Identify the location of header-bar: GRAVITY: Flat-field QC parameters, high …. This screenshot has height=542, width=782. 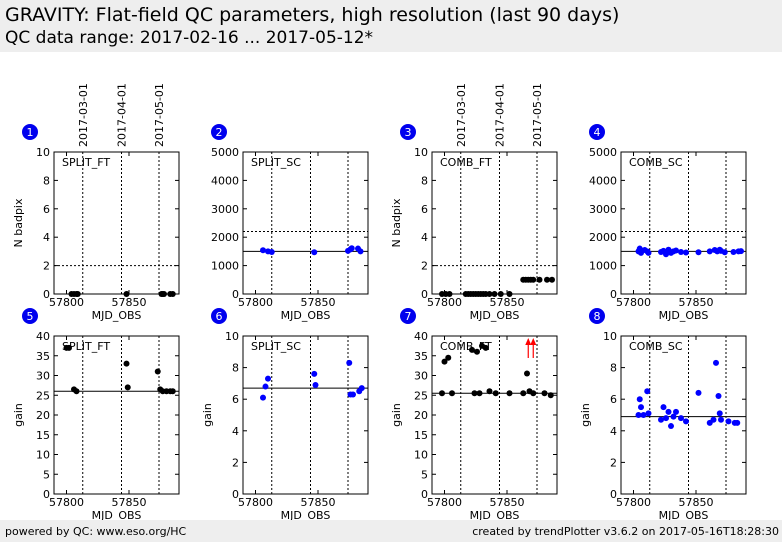
(391, 26).